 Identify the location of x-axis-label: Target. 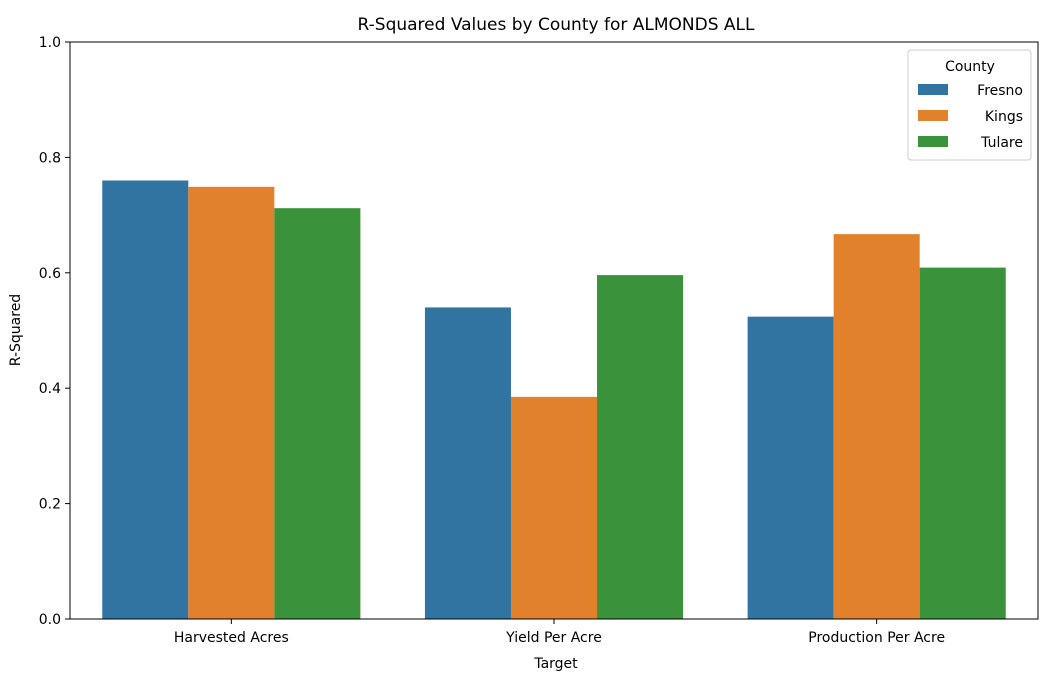
(555, 664).